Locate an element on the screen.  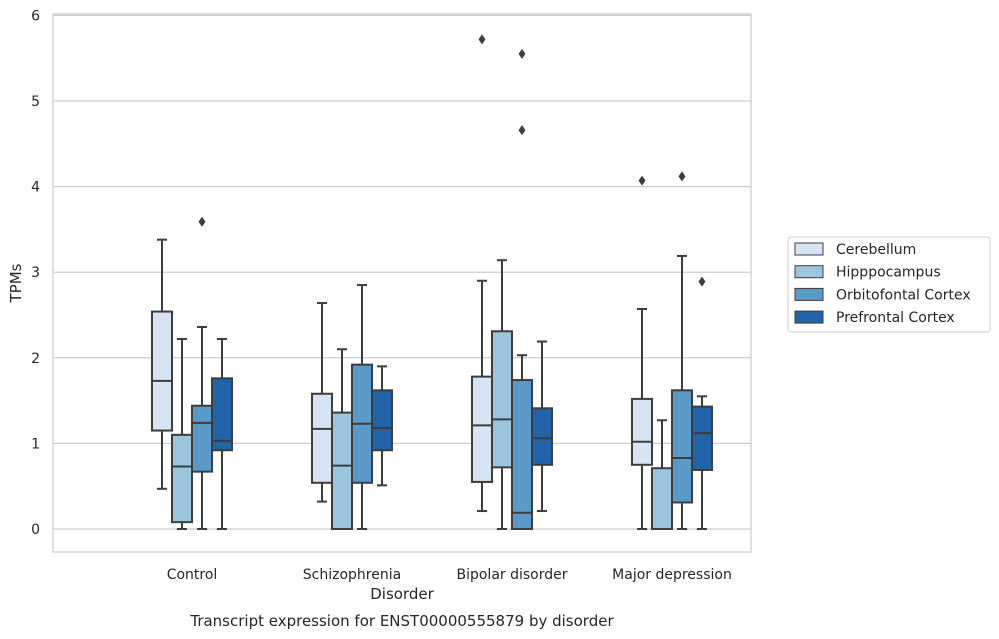
legend-label-2: Orbitofontal Cortex is located at coordinates (903, 295).